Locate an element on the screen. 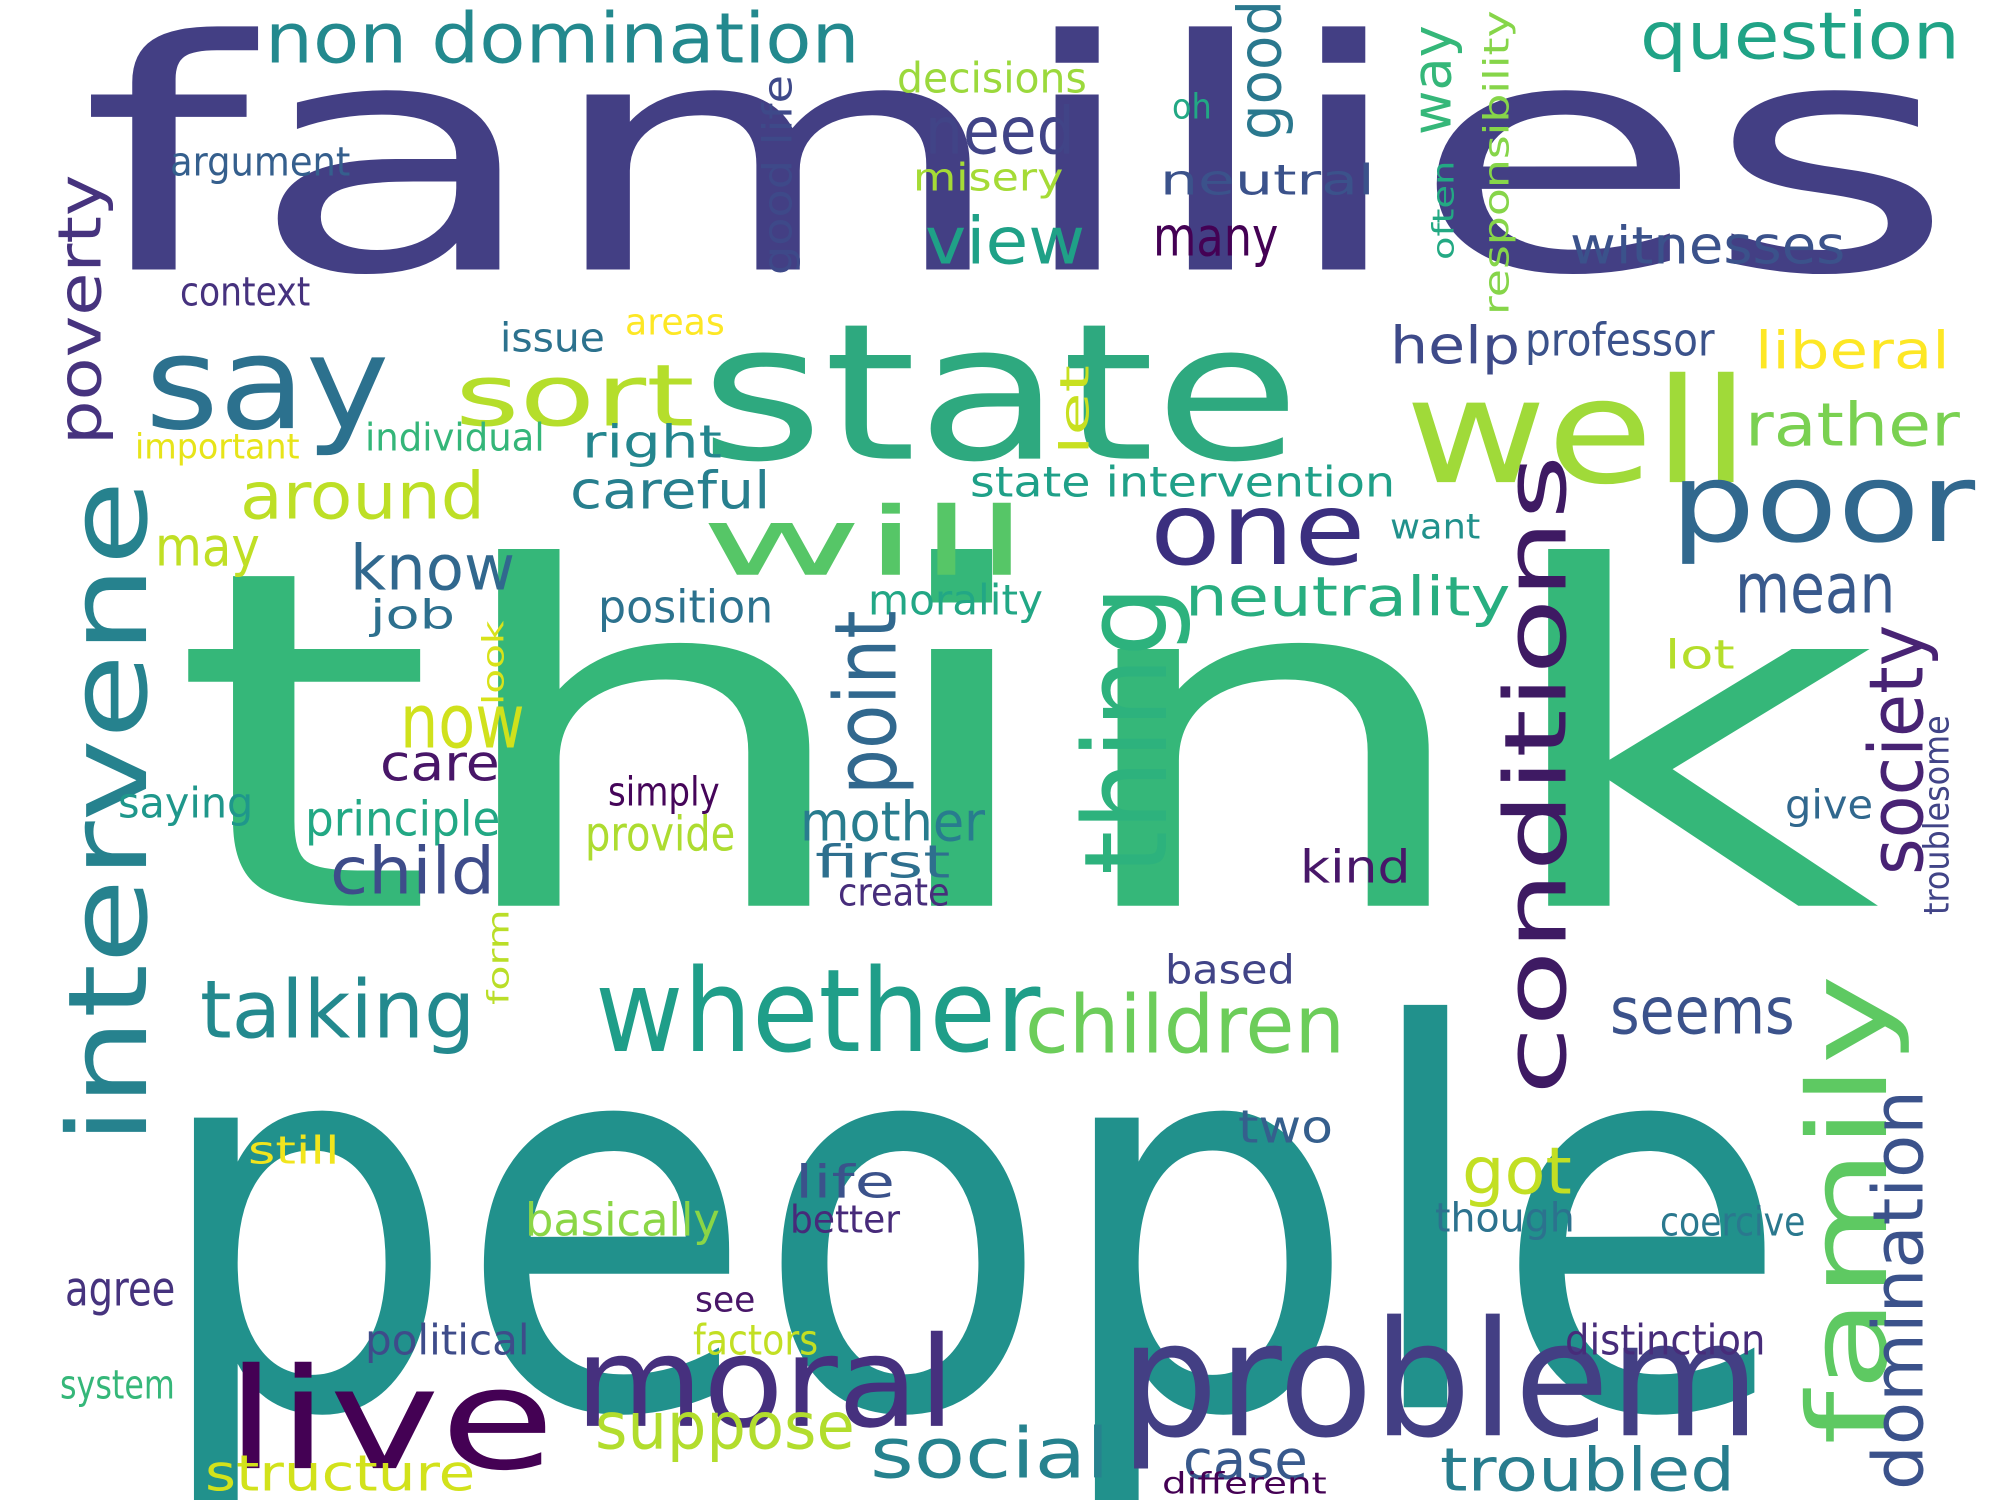 Image resolution: width=2000 pixels, height=1500 pixels. word-need: need is located at coordinates (1000, 132).